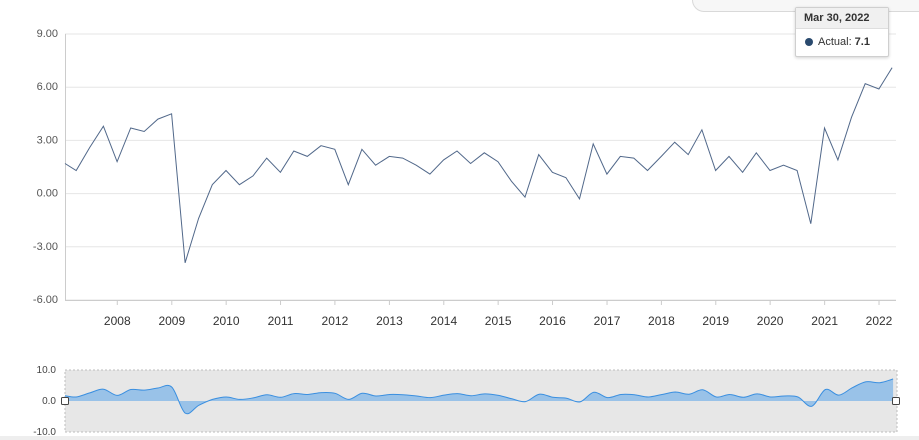  Describe the element at coordinates (47, 34) in the screenshot. I see `y-tick-label: 9.00` at that location.